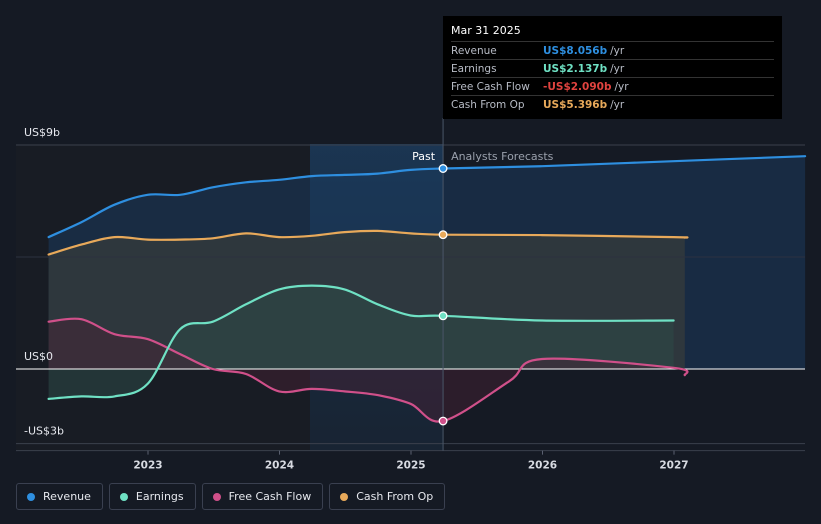 The height and width of the screenshot is (524, 821). Describe the element at coordinates (577, 86) in the screenshot. I see `tooltip-value: -US$2.090b` at that location.